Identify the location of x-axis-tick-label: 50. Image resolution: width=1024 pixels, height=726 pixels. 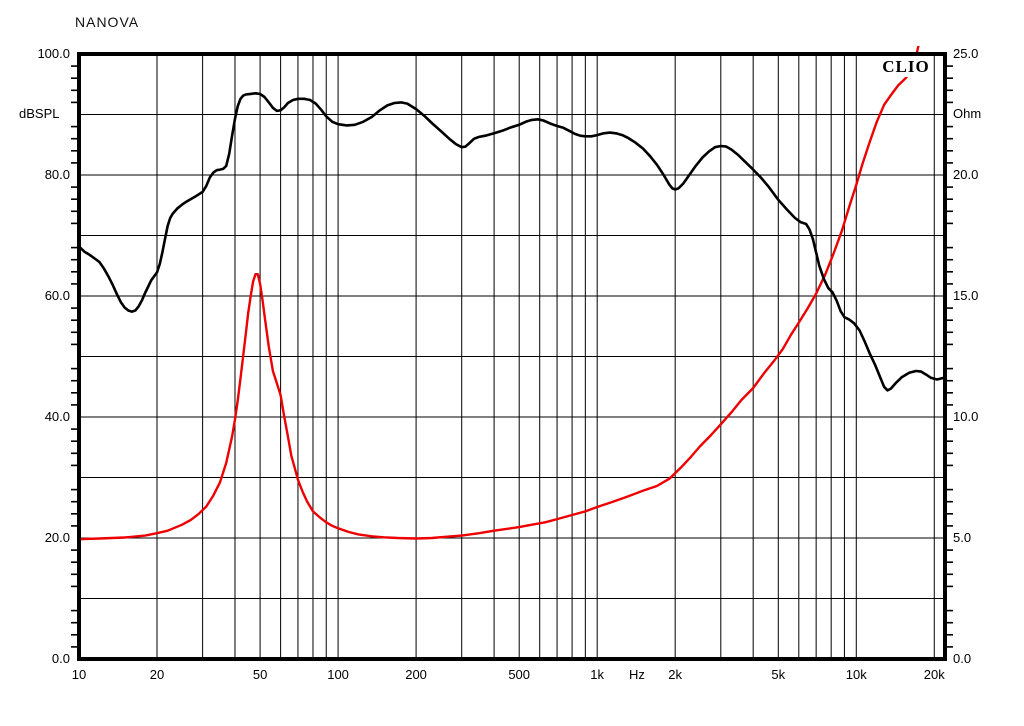
(260, 674).